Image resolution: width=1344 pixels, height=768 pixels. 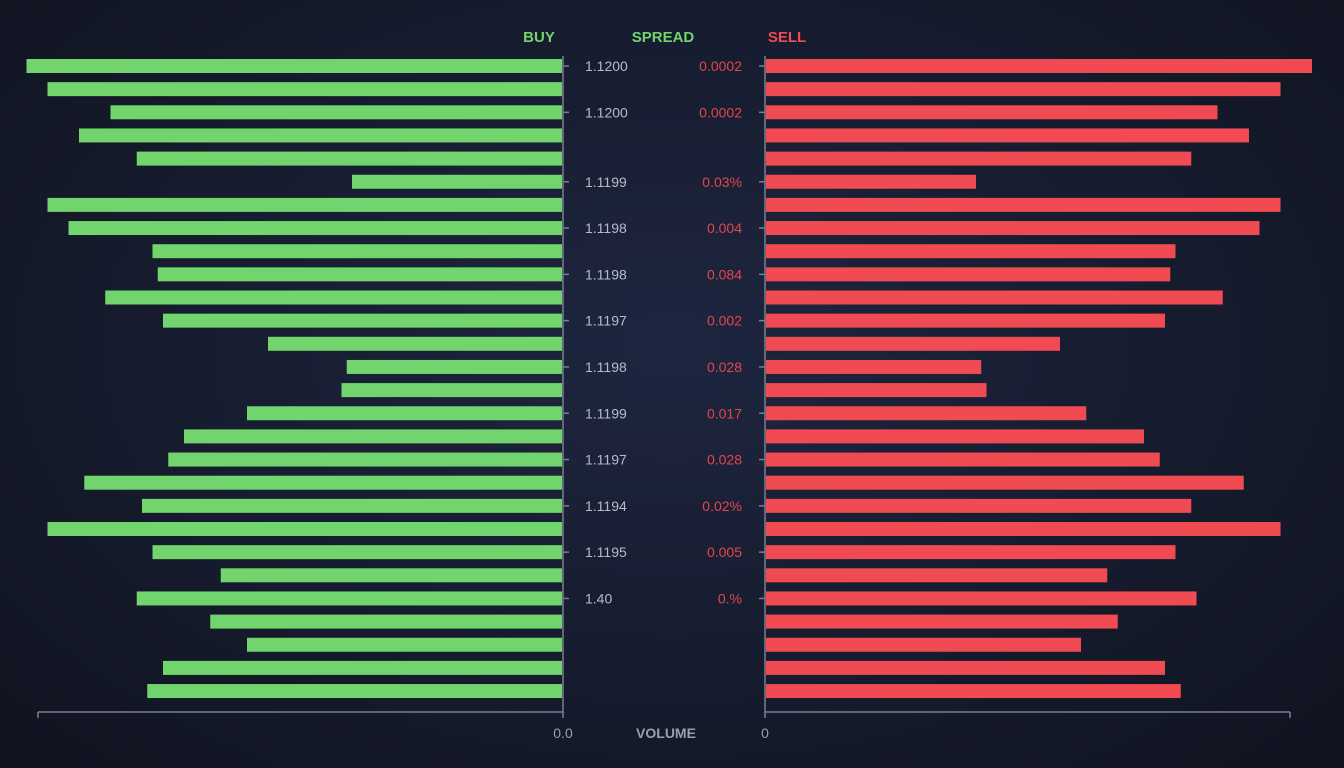 I want to click on spread-label: 0.084, so click(x=724, y=274).